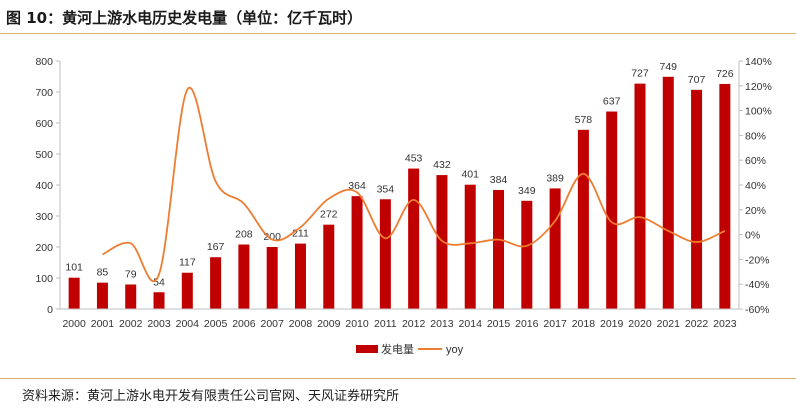 The image size is (796, 408). I want to click on legend-bar-label: 发电量, so click(397, 349).